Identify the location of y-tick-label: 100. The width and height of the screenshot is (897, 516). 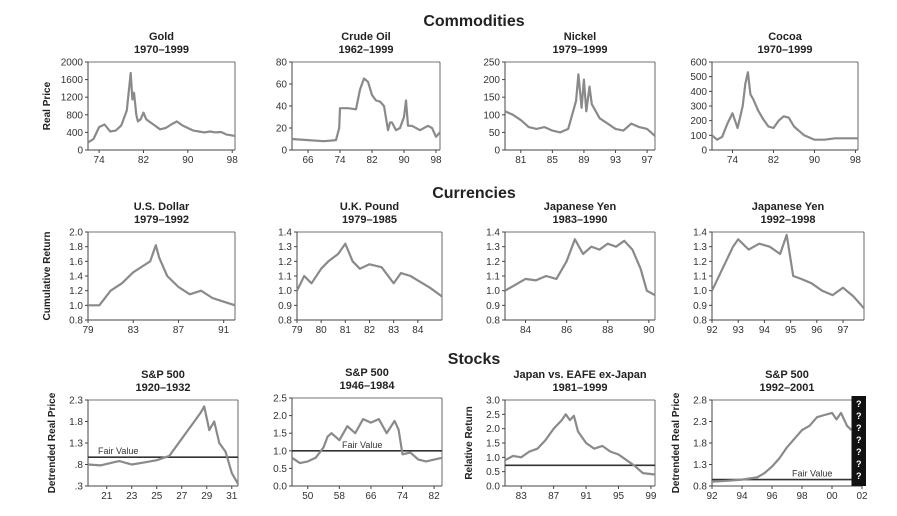
(698, 136).